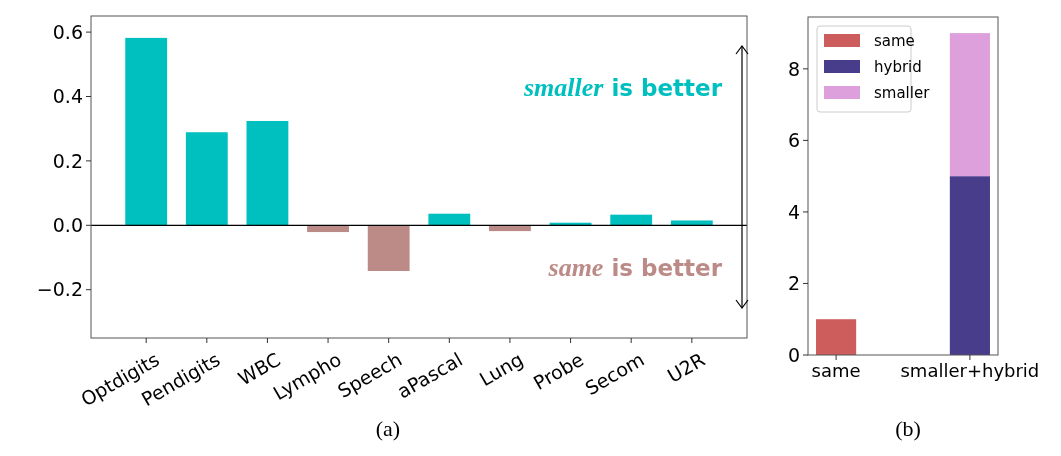 The height and width of the screenshot is (456, 1061). What do you see at coordinates (67, 31) in the screenshot?
I see `y-tick-label: 0.6` at bounding box center [67, 31].